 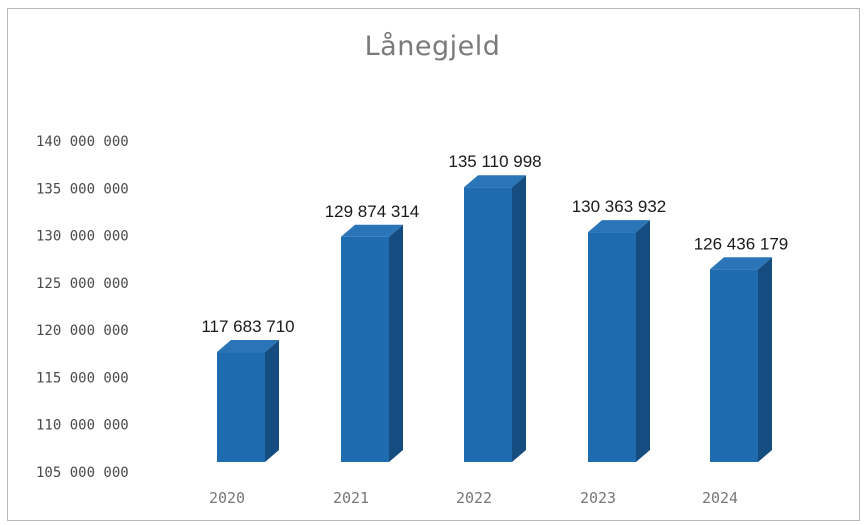 What do you see at coordinates (494, 161) in the screenshot?
I see `data-label: 135 110 998` at bounding box center [494, 161].